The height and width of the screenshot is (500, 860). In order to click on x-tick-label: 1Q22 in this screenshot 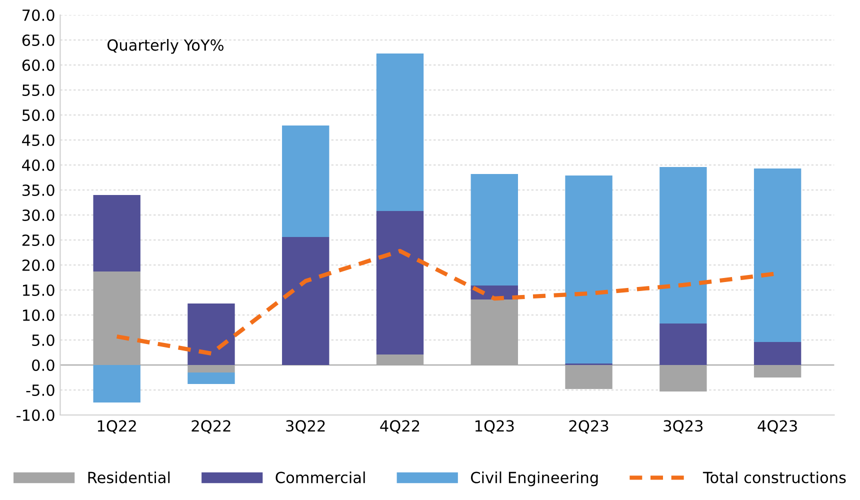, I will do `click(117, 427)`.